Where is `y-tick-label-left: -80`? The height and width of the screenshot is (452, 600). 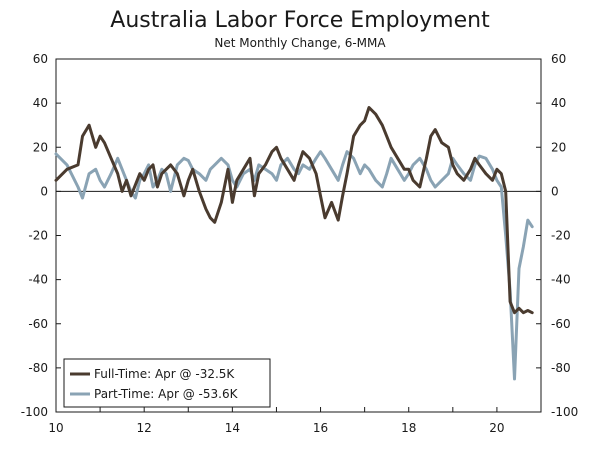 y-tick-label-left: -80 is located at coordinates (38, 368).